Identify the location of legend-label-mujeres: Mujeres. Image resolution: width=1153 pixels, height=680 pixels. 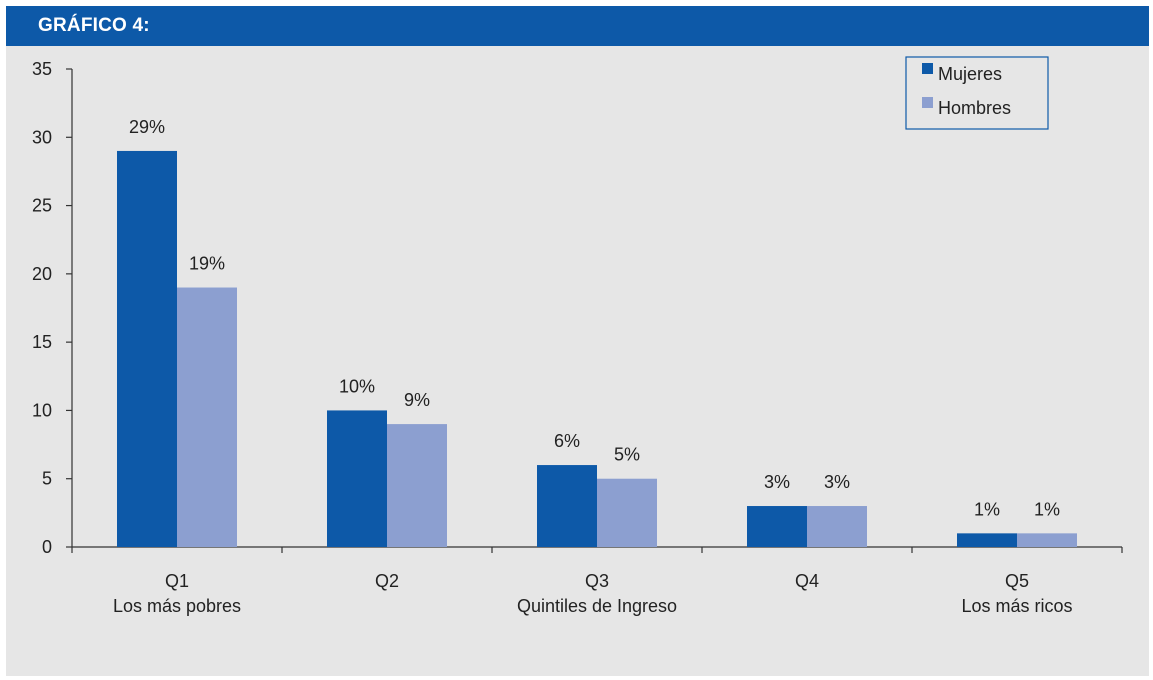
(970, 74).